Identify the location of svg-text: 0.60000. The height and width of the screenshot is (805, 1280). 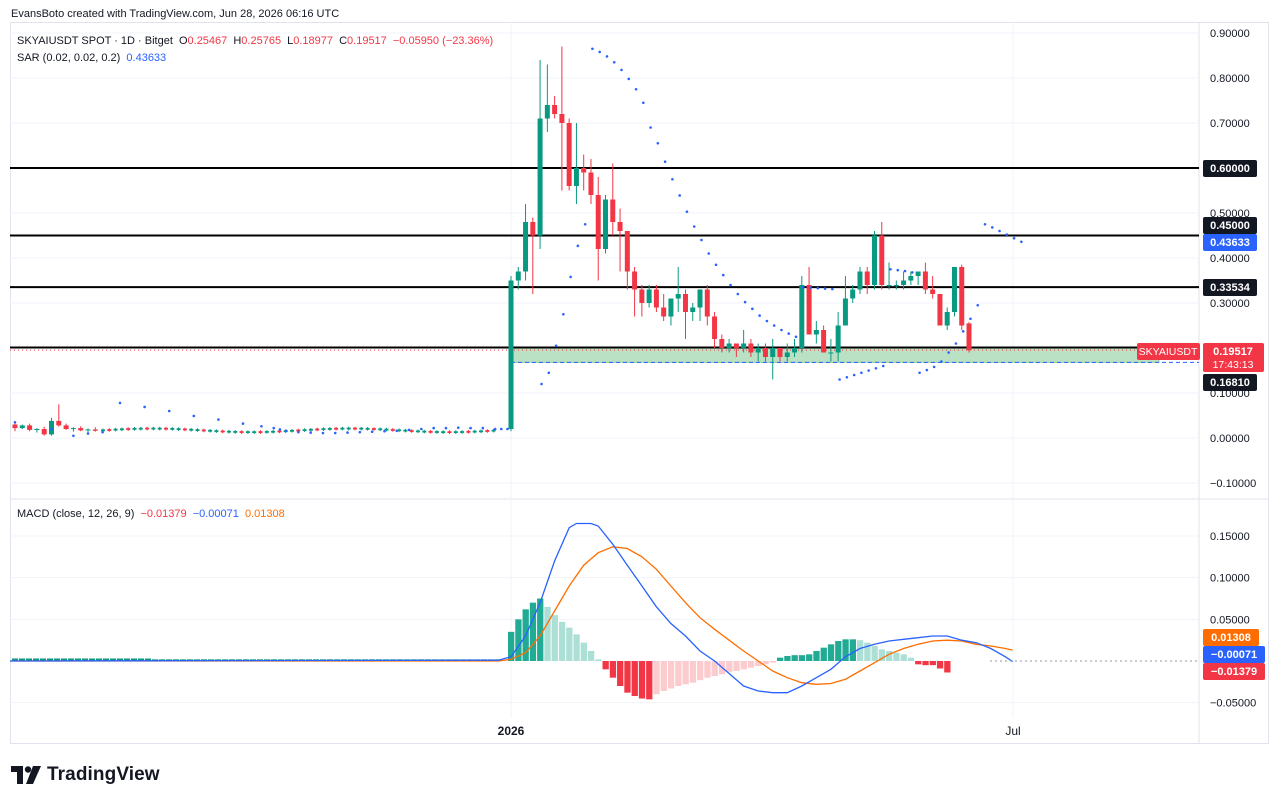
(1230, 169).